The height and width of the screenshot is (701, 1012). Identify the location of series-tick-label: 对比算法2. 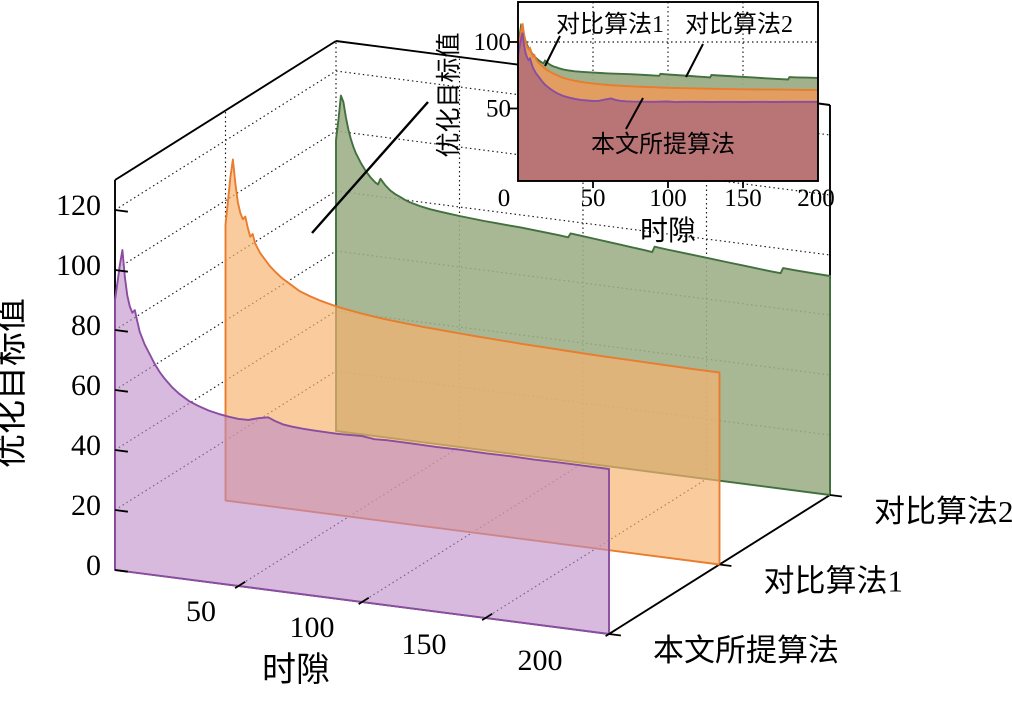
(943, 511).